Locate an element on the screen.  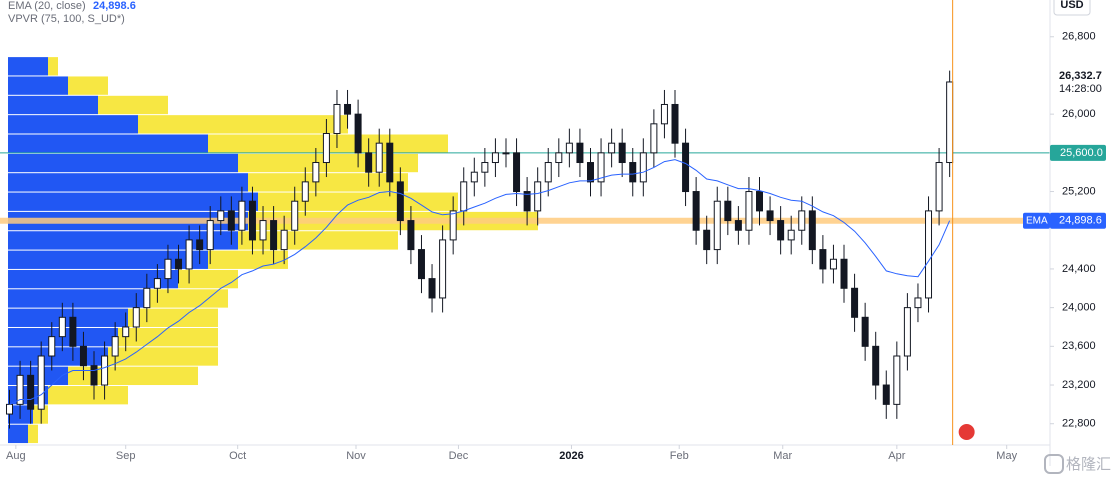
x-tick-label: Oct is located at coordinates (237, 456).